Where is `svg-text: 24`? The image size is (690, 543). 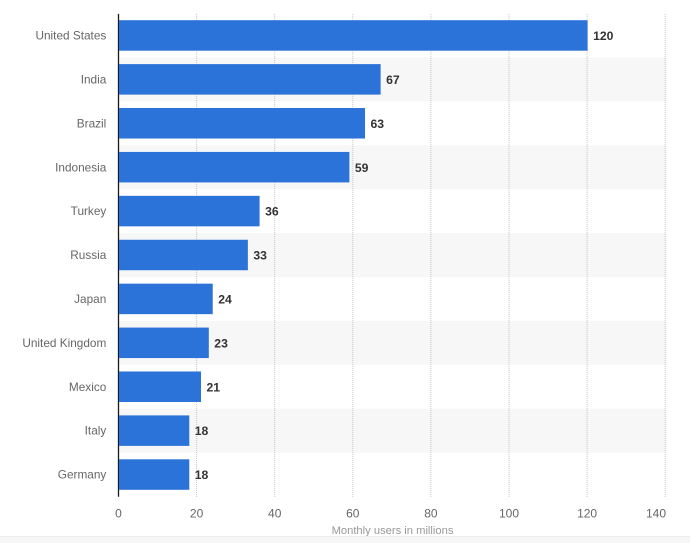 svg-text: 24 is located at coordinates (225, 300).